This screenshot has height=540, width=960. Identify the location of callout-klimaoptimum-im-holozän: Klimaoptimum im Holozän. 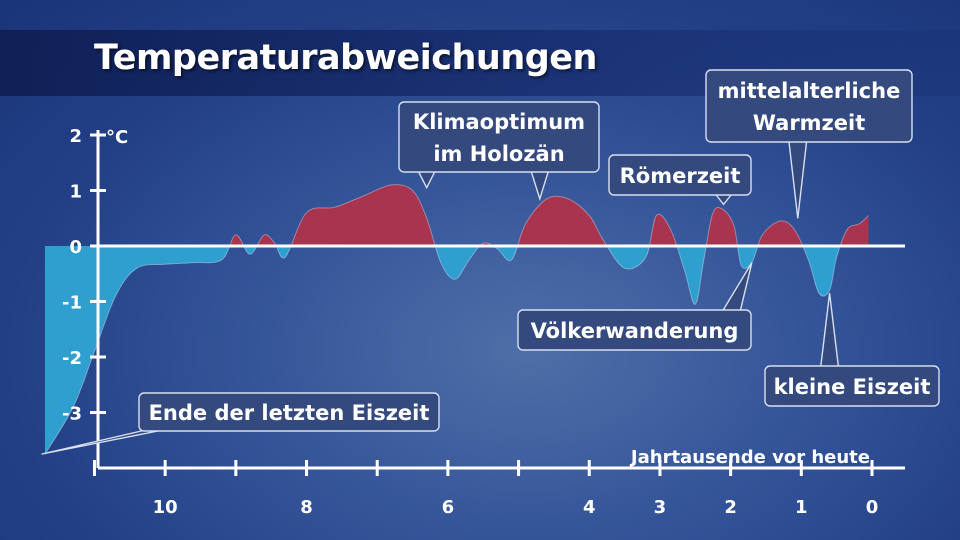
(499, 151).